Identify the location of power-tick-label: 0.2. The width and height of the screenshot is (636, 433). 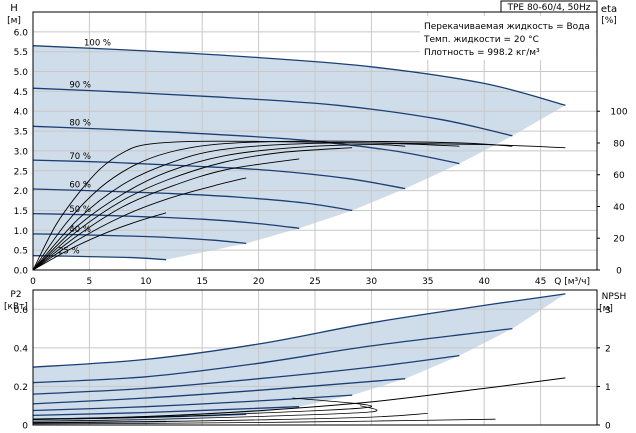
(21, 388).